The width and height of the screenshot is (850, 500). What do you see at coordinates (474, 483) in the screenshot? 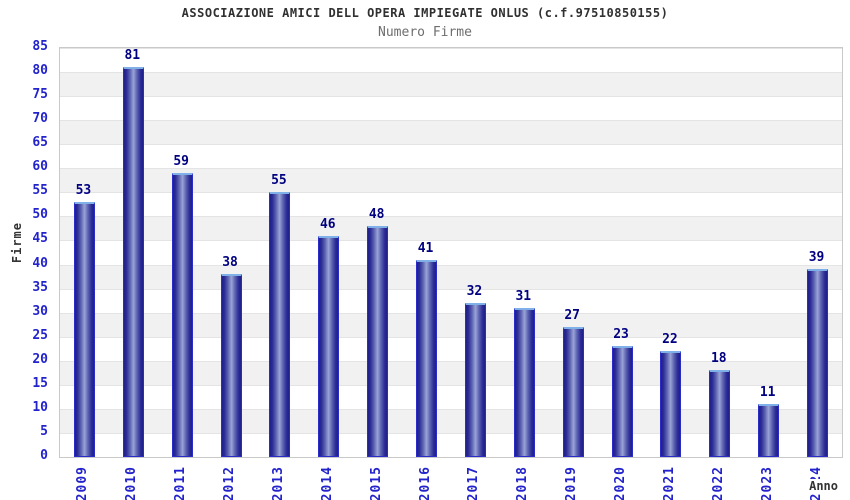
I see `x-tick-label: 2017` at bounding box center [474, 483].